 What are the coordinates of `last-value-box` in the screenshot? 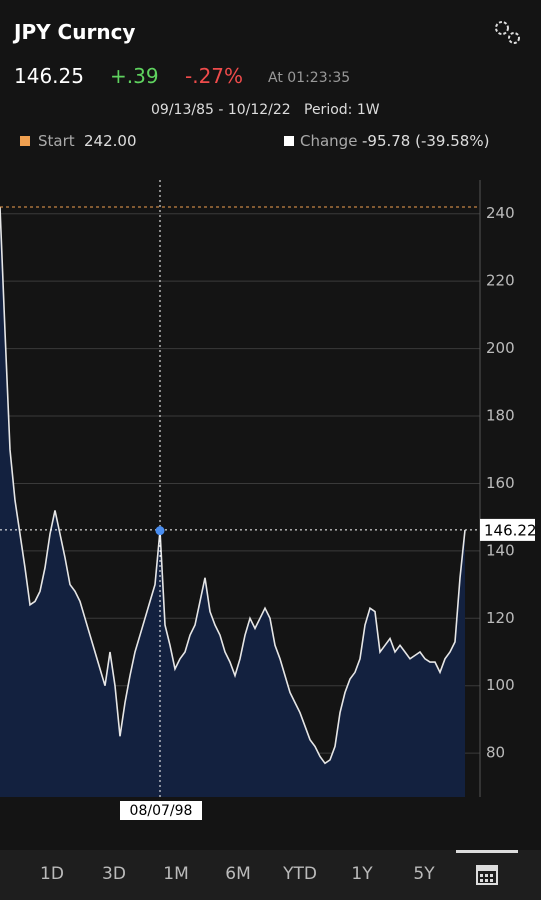 It's located at (507, 529).